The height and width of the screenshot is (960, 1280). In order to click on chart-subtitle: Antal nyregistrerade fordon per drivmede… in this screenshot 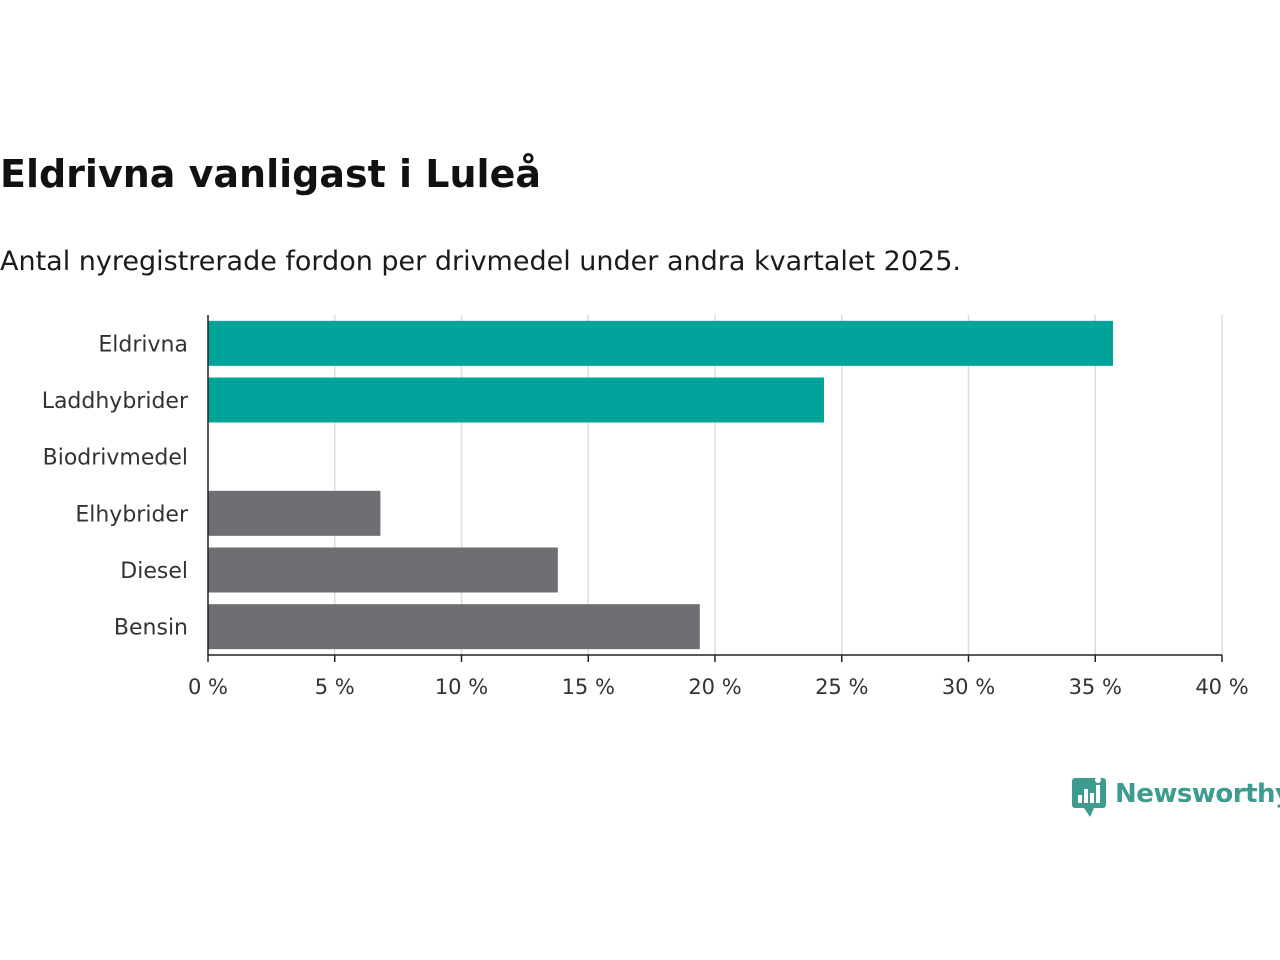, I will do `click(480, 261)`.